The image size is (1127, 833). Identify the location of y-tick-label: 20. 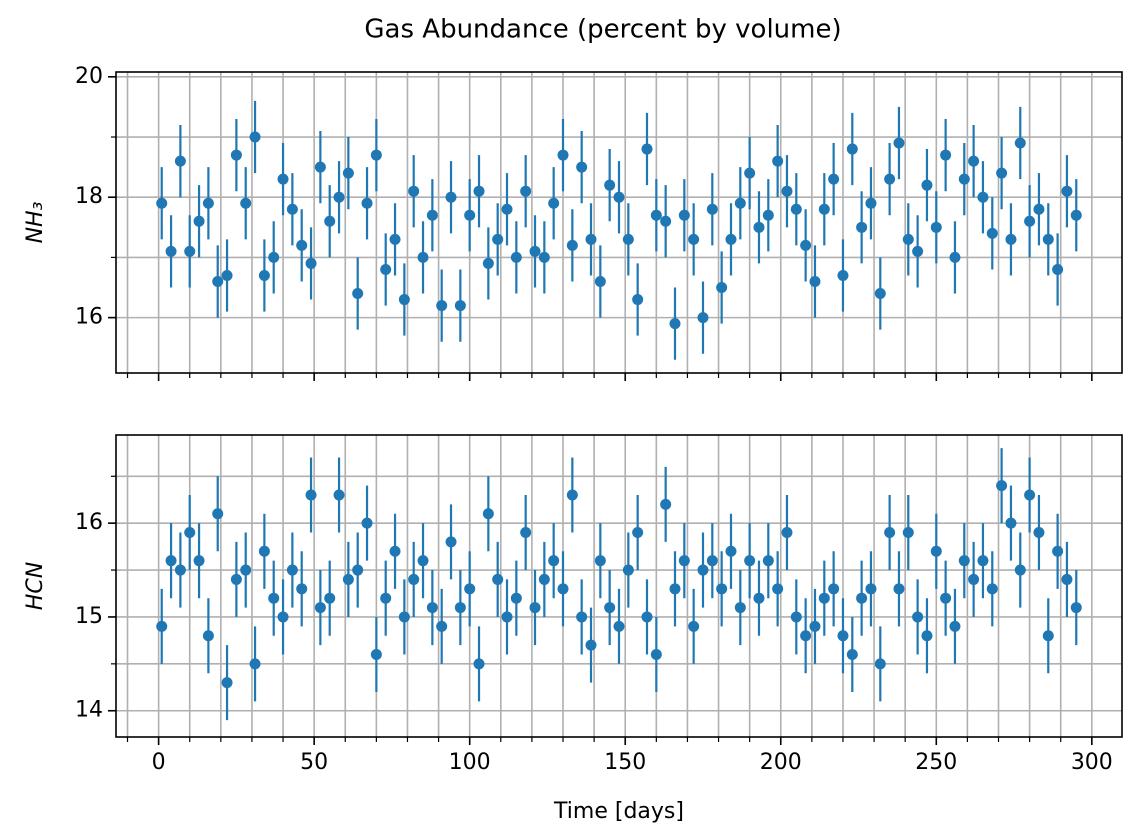
(89, 76).